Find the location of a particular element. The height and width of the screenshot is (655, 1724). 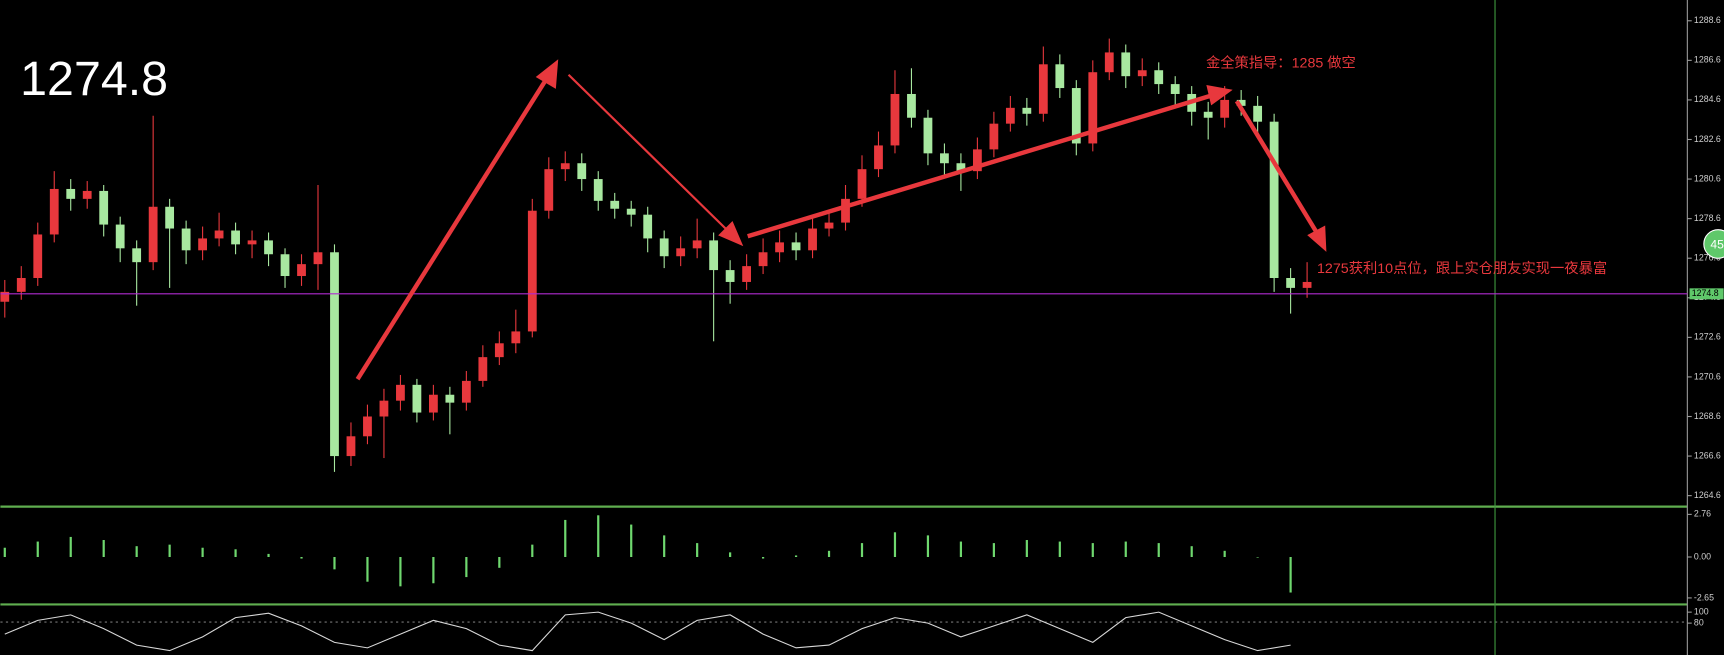

y-tick-label: -2.65 is located at coordinates (1704, 597).